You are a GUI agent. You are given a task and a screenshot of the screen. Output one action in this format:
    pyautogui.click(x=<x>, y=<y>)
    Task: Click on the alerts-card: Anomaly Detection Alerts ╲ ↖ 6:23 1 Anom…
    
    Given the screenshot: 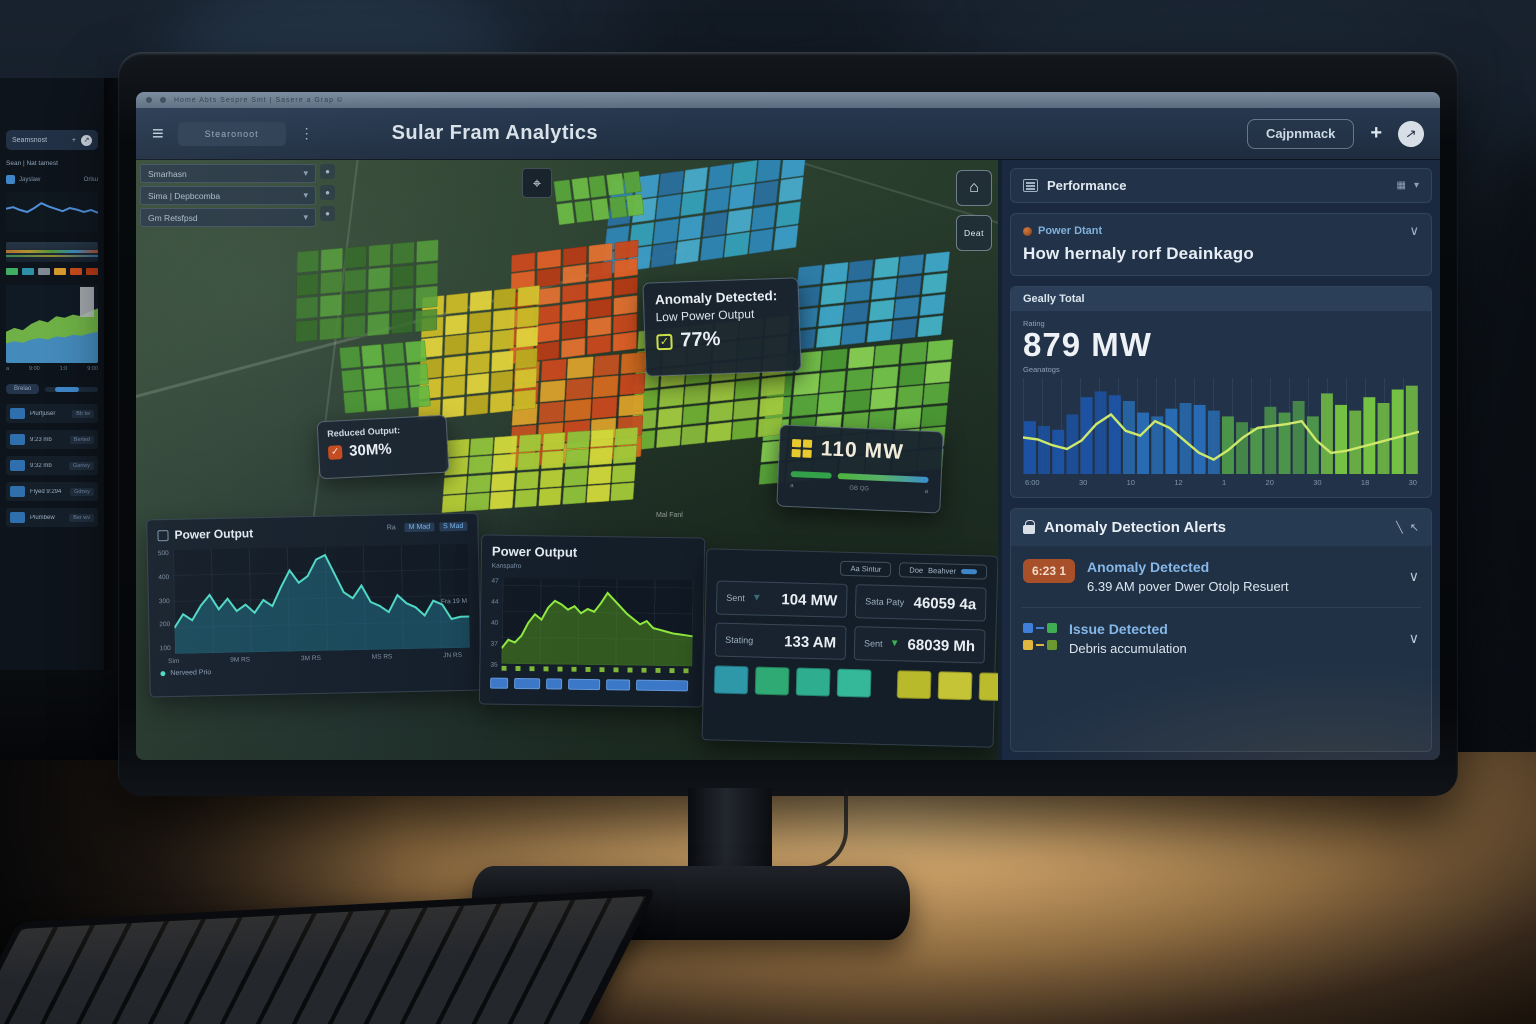 What is the action you would take?
    pyautogui.click(x=1221, y=629)
    